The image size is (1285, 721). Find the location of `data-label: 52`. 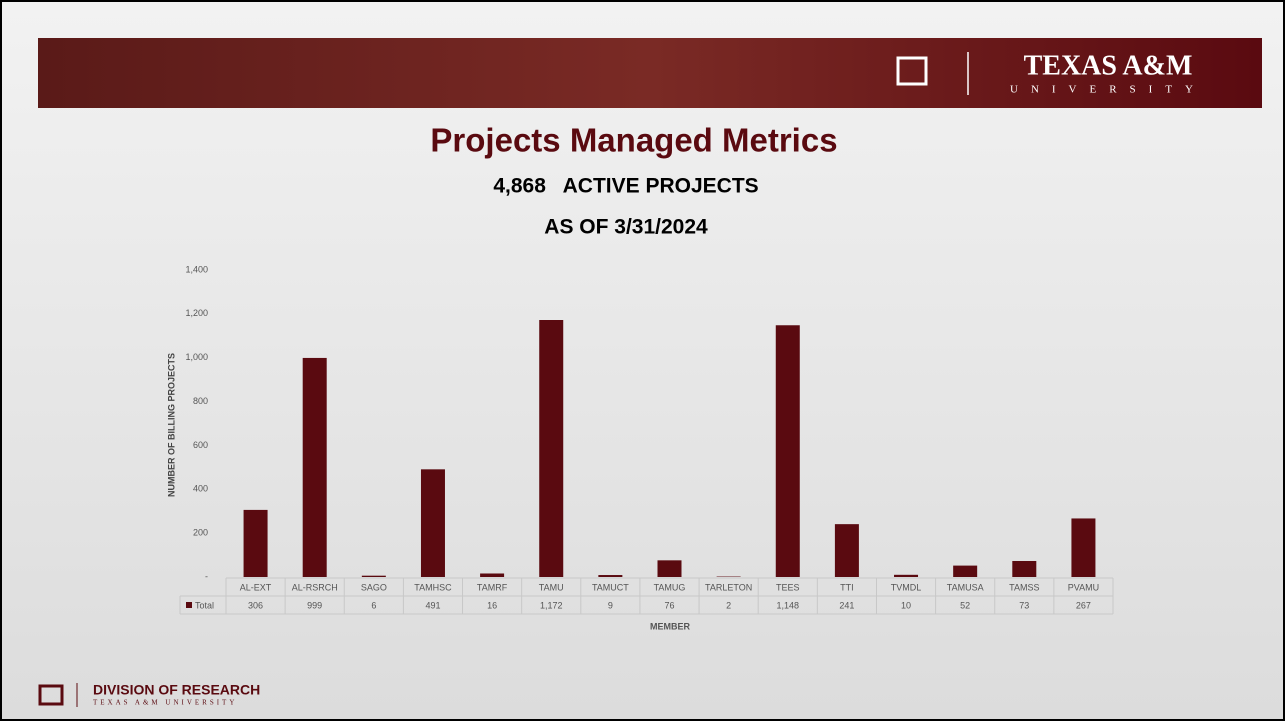

data-label: 52 is located at coordinates (965, 605).